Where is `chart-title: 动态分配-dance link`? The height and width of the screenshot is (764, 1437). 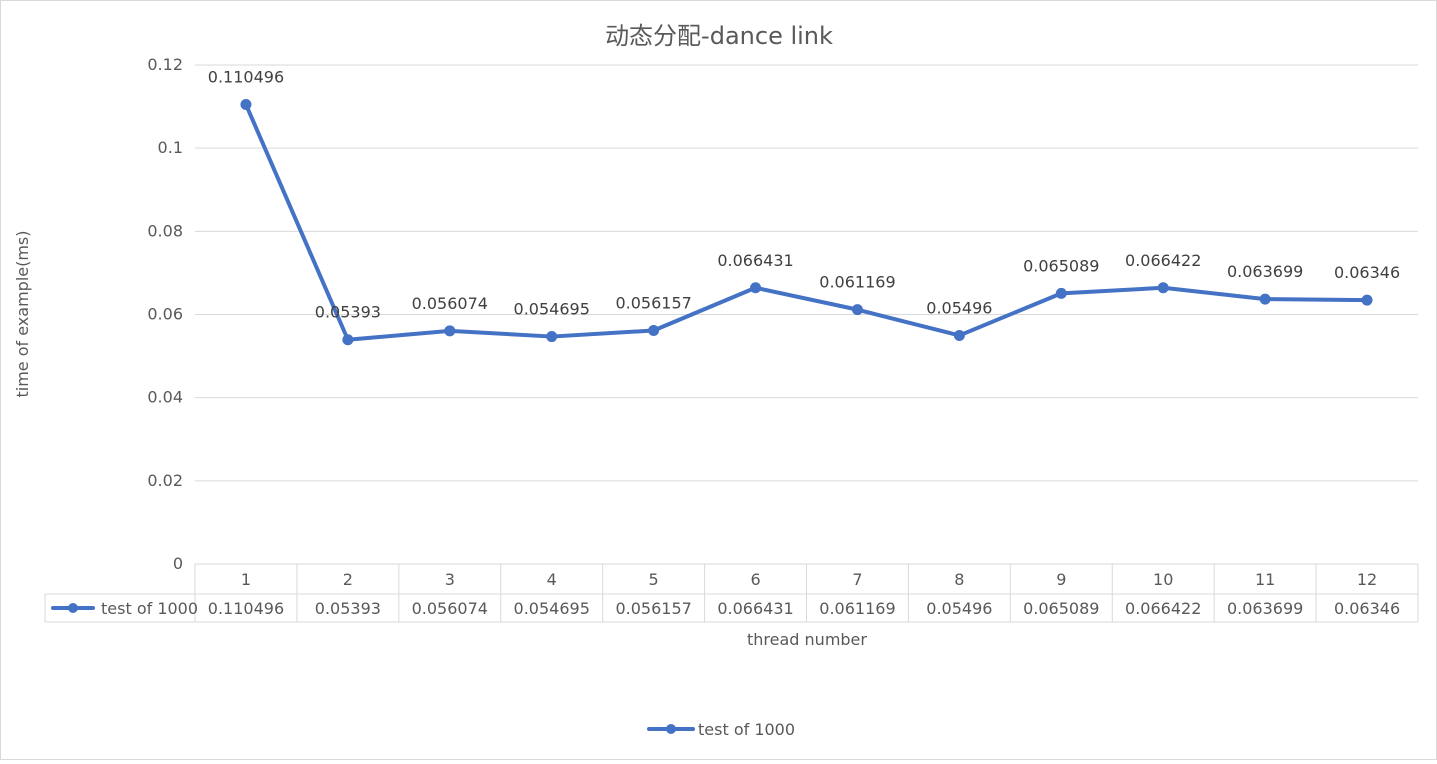
chart-title: 动态分配-dance link is located at coordinates (719, 36).